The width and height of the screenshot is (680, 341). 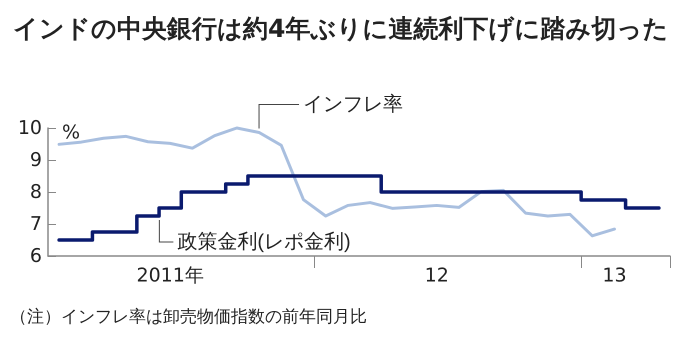 I want to click on y-tick-label: 6, so click(x=36, y=256).